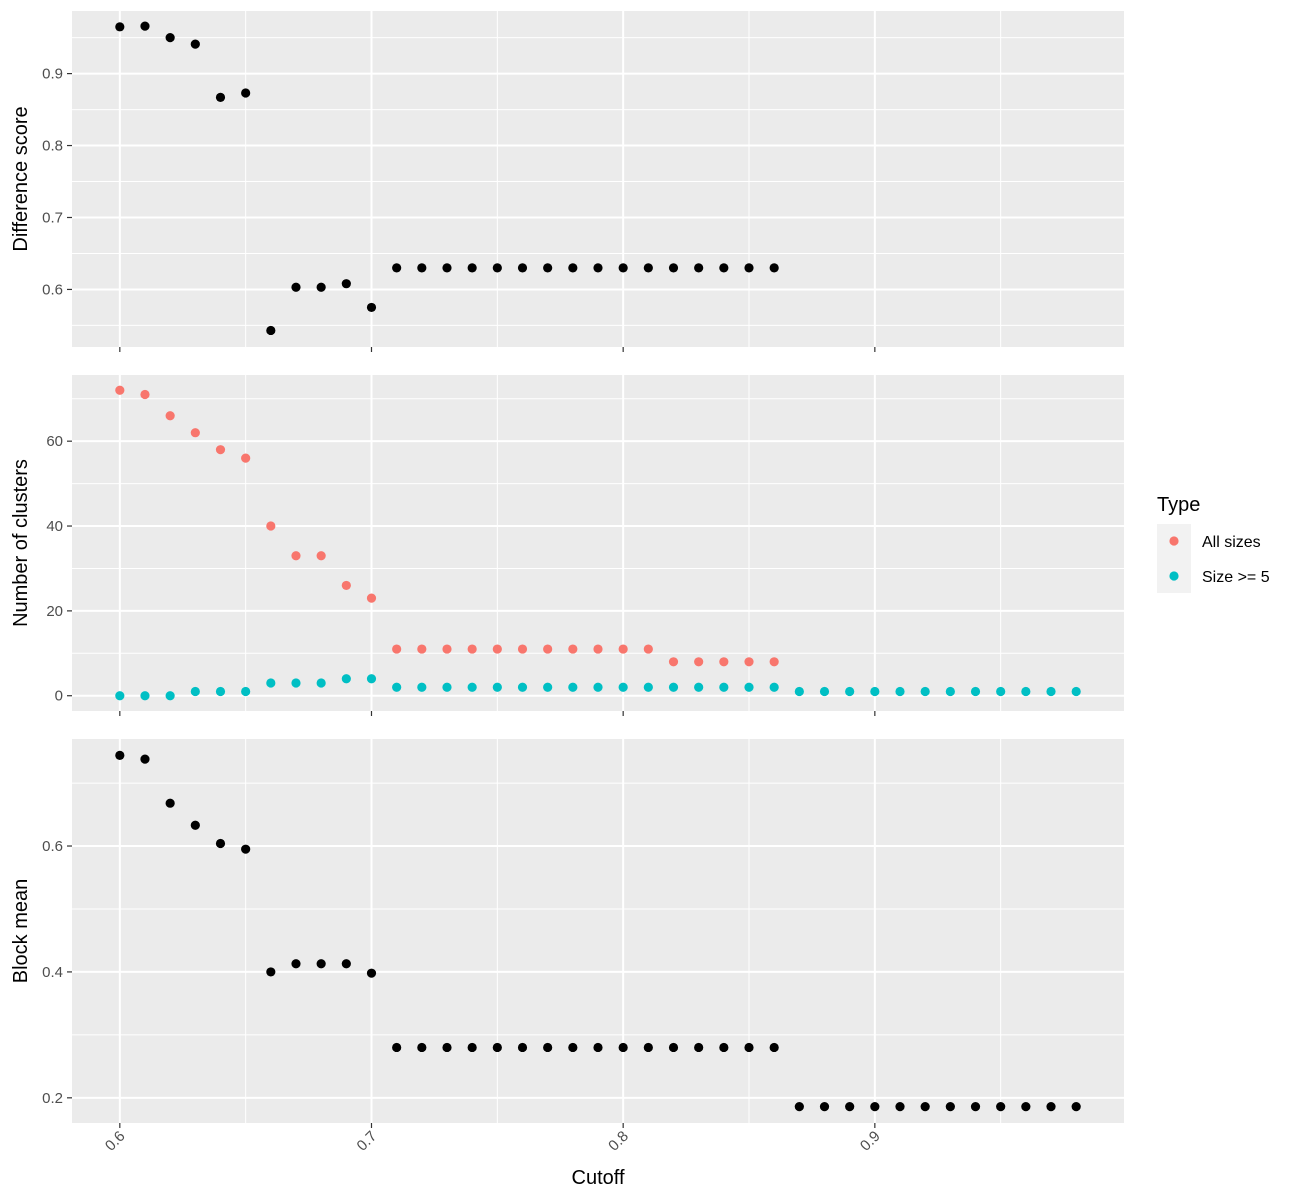 This screenshot has width=1300, height=1200. What do you see at coordinates (52, 1098) in the screenshot?
I see `y-tick-label: 0.2` at bounding box center [52, 1098].